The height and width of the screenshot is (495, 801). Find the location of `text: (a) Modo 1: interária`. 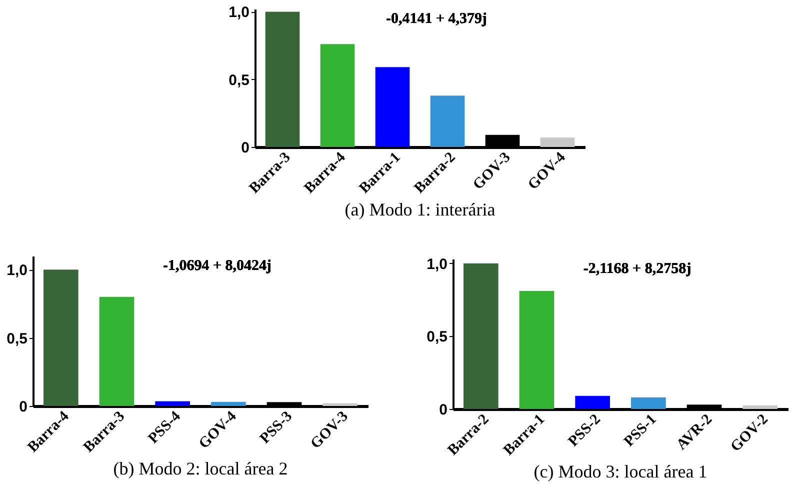

text: (a) Modo 1: interária is located at coordinates (420, 210).